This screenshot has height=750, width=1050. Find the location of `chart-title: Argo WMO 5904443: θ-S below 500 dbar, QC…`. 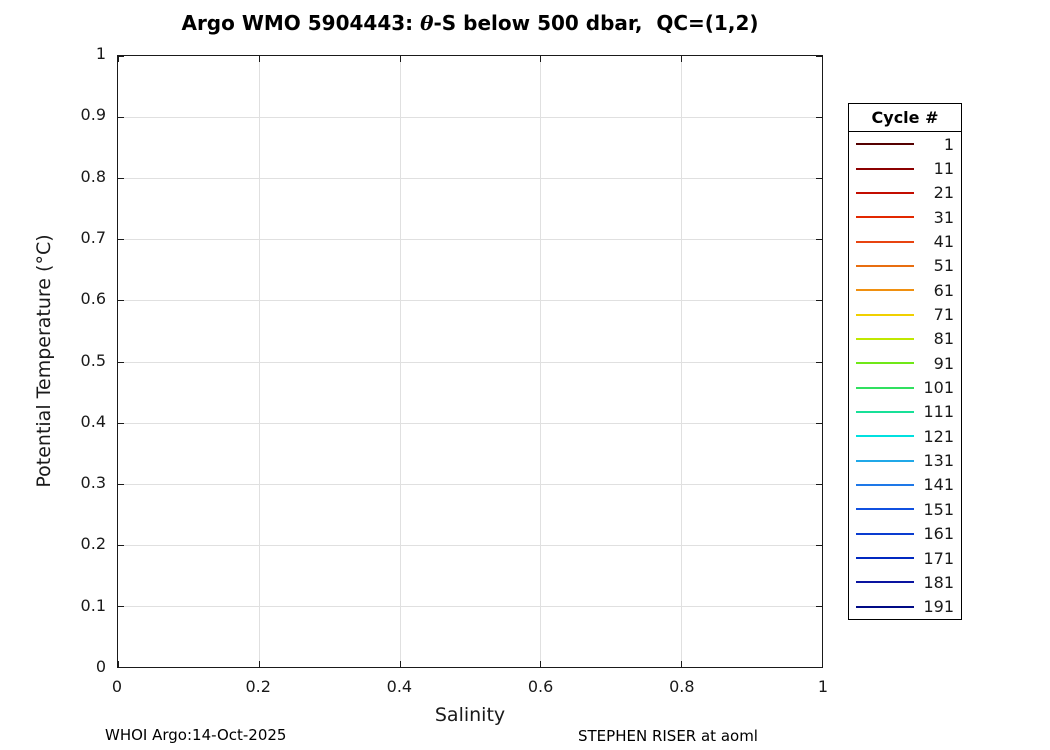

chart-title: Argo WMO 5904443: θ-S below 500 dbar, QC… is located at coordinates (470, 23).